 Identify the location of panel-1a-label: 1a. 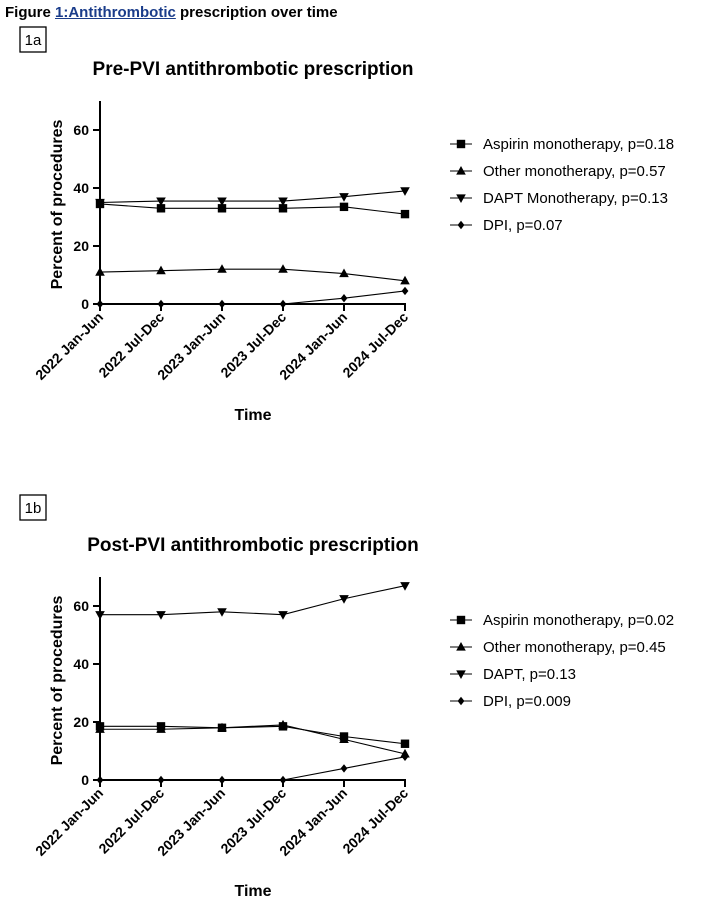
(33, 40).